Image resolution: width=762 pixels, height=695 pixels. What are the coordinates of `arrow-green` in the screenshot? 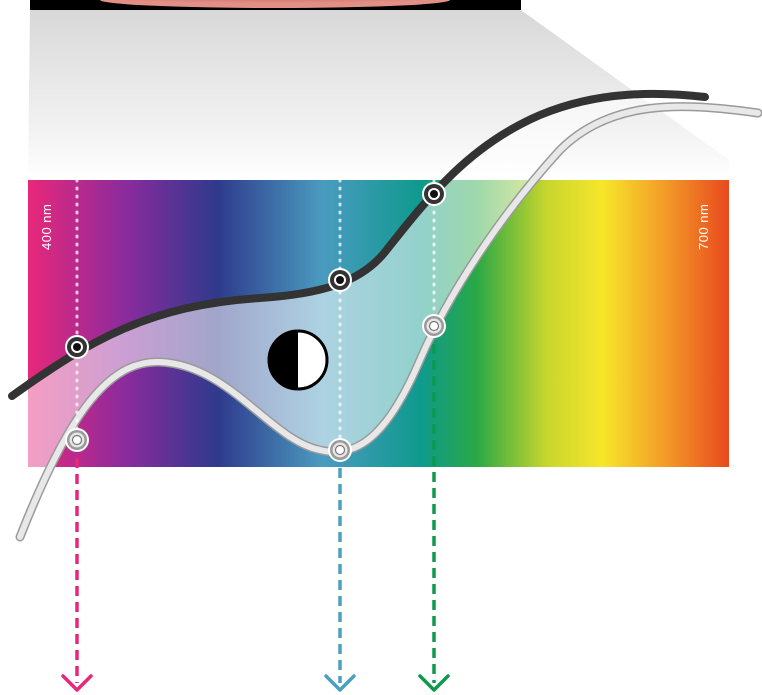 It's located at (434, 518).